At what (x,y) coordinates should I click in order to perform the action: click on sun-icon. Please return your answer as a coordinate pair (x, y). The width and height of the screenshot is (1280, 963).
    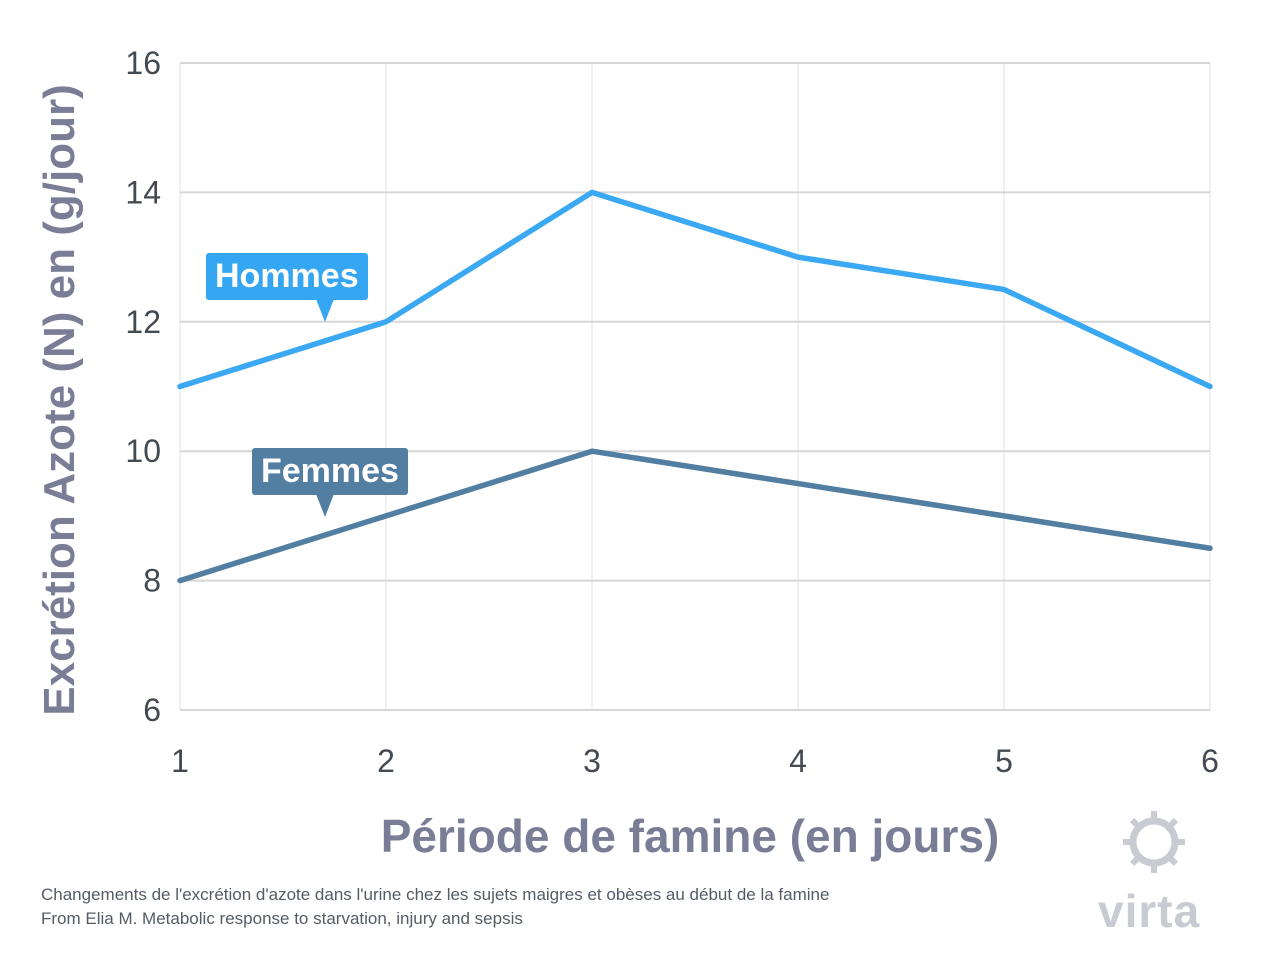
    Looking at the image, I should click on (1154, 842).